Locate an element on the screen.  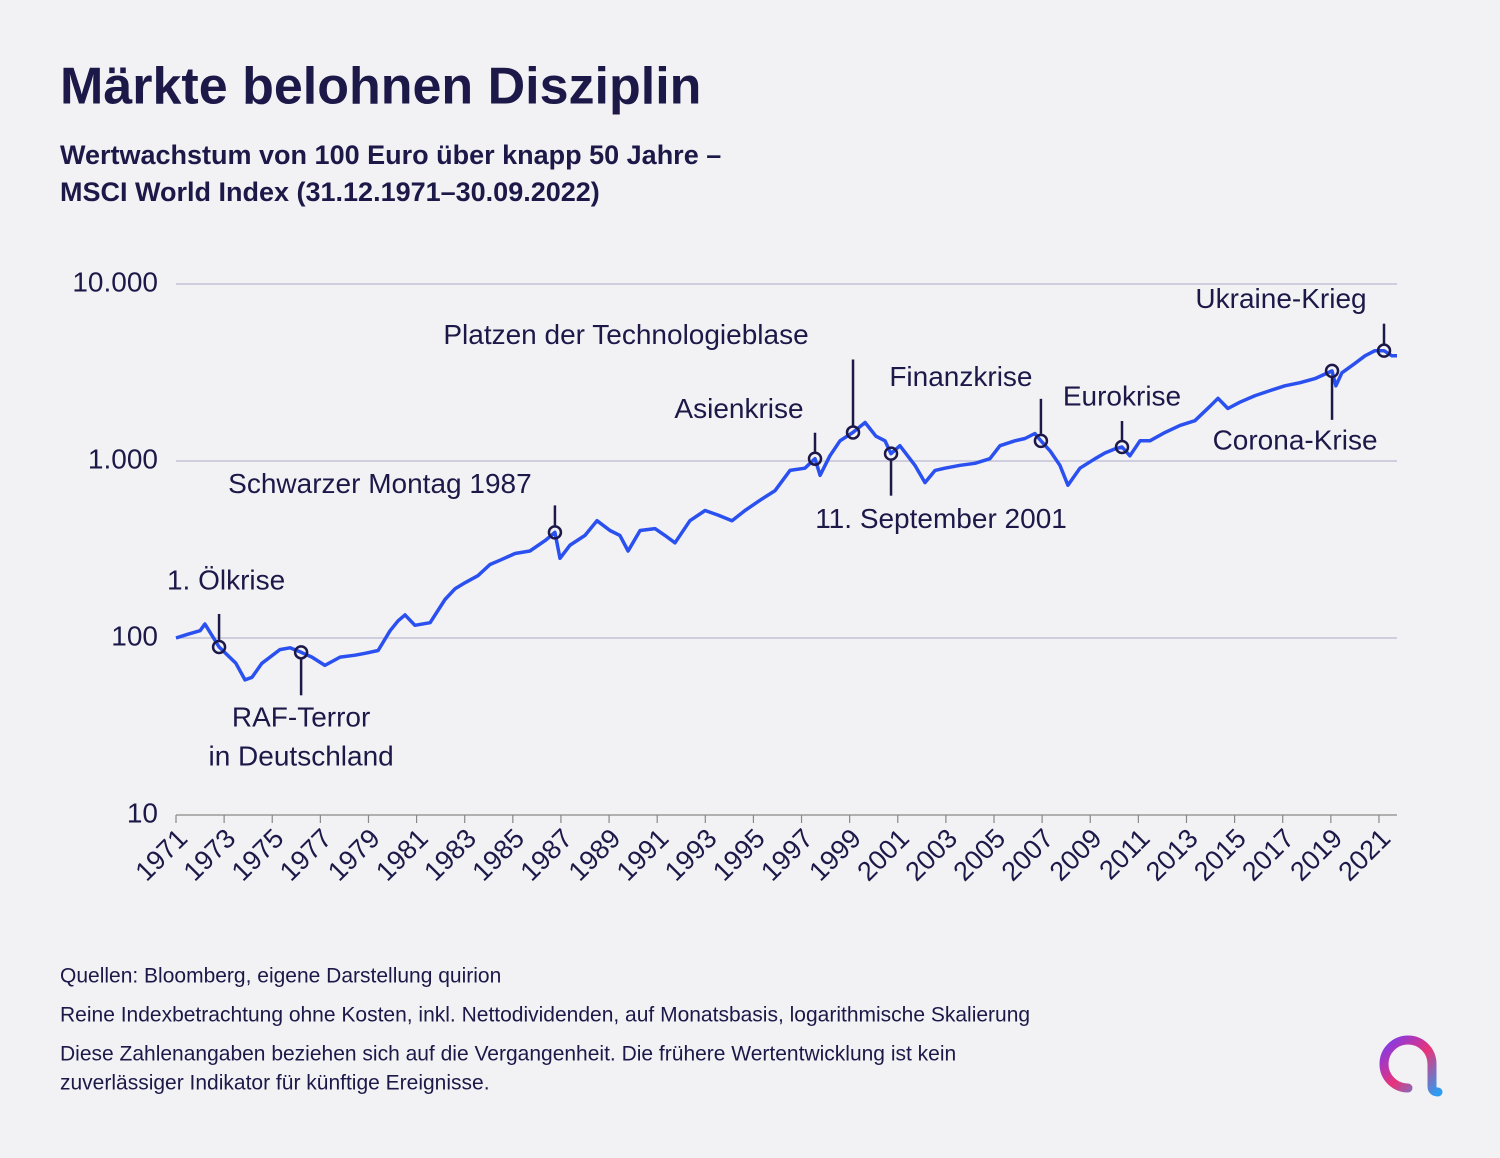
annotation: Ukraine-Krieg is located at coordinates (1280, 298).